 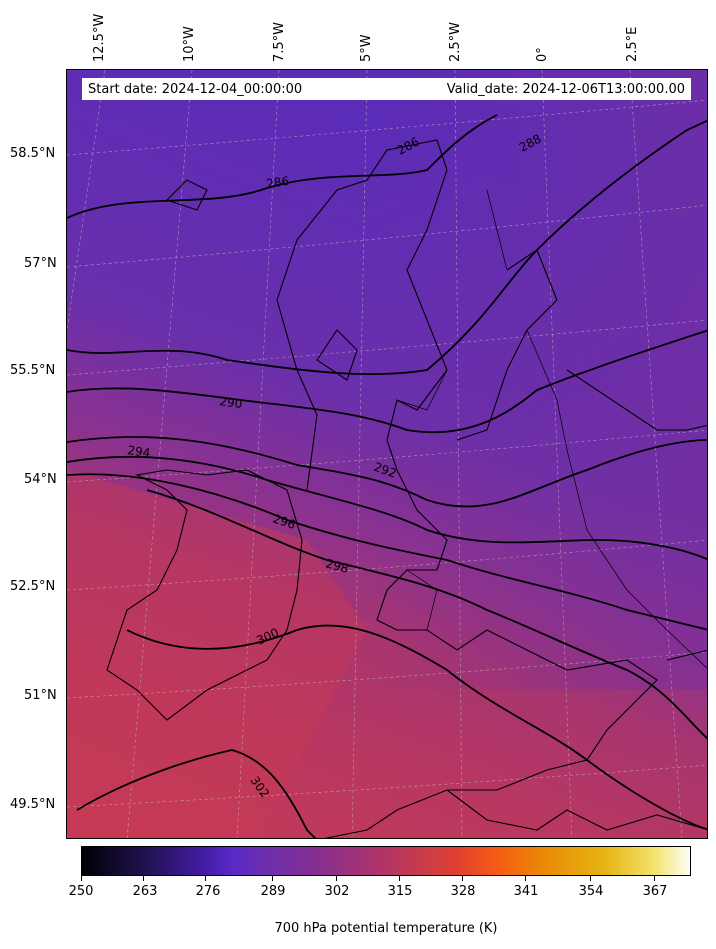 I want to click on lat-label-55-5n: 55.5°N, so click(x=33, y=370).